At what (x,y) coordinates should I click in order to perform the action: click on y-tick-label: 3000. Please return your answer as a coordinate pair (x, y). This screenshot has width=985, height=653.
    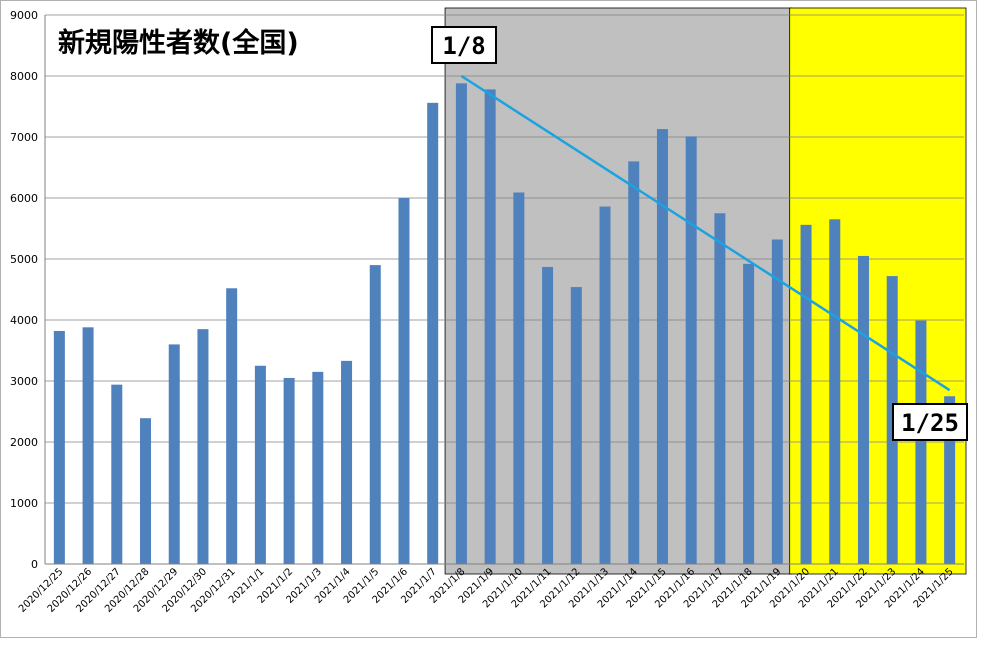
    Looking at the image, I should click on (24, 381).